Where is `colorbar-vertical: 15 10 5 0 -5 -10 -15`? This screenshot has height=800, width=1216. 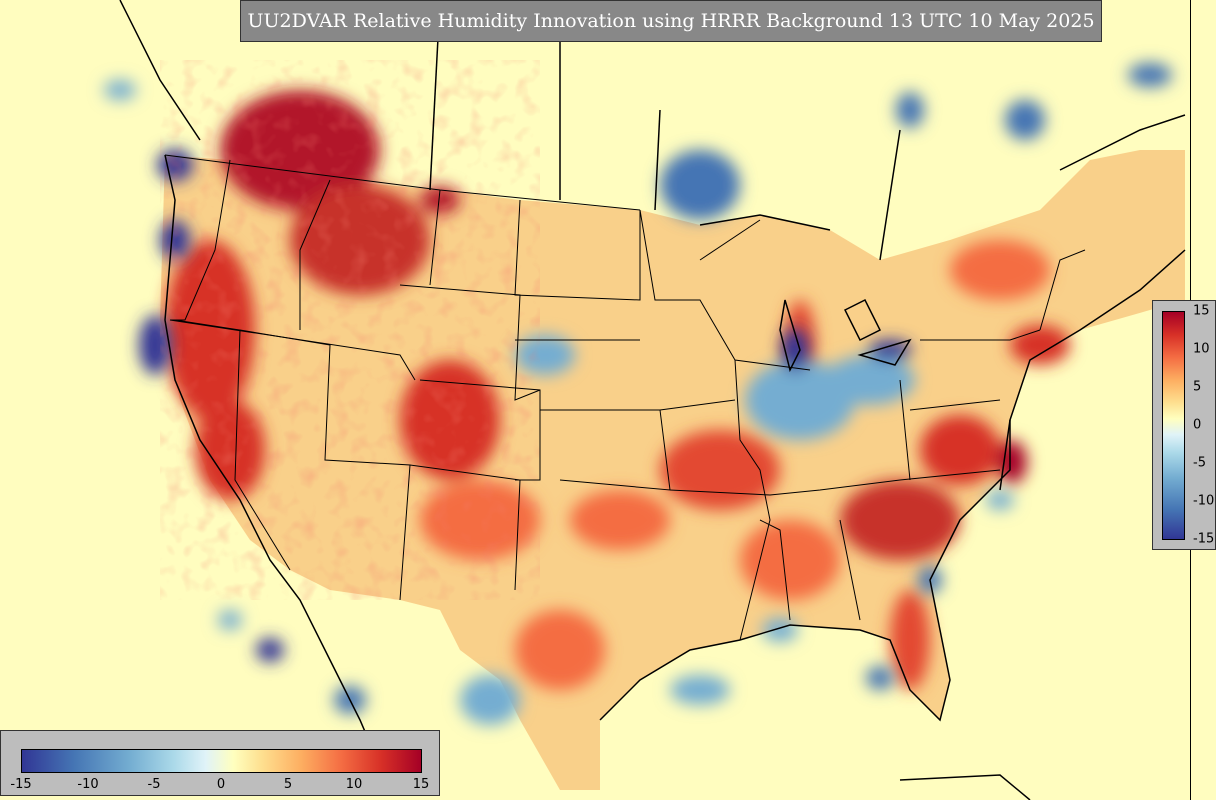
colorbar-vertical: 15 10 5 0 -5 -10 -15 is located at coordinates (1184, 425).